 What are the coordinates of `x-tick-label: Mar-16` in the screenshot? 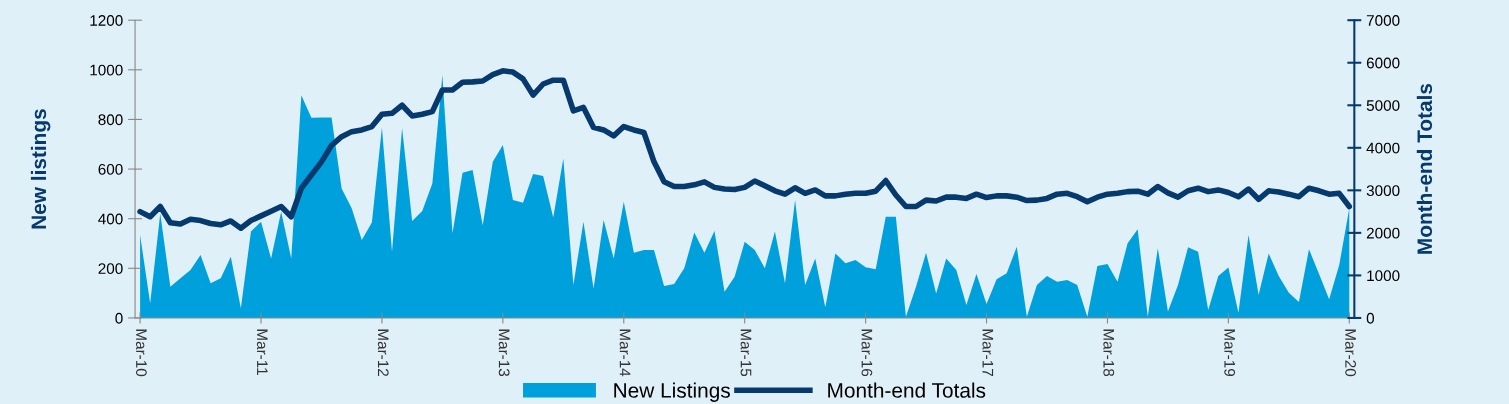 It's located at (867, 353).